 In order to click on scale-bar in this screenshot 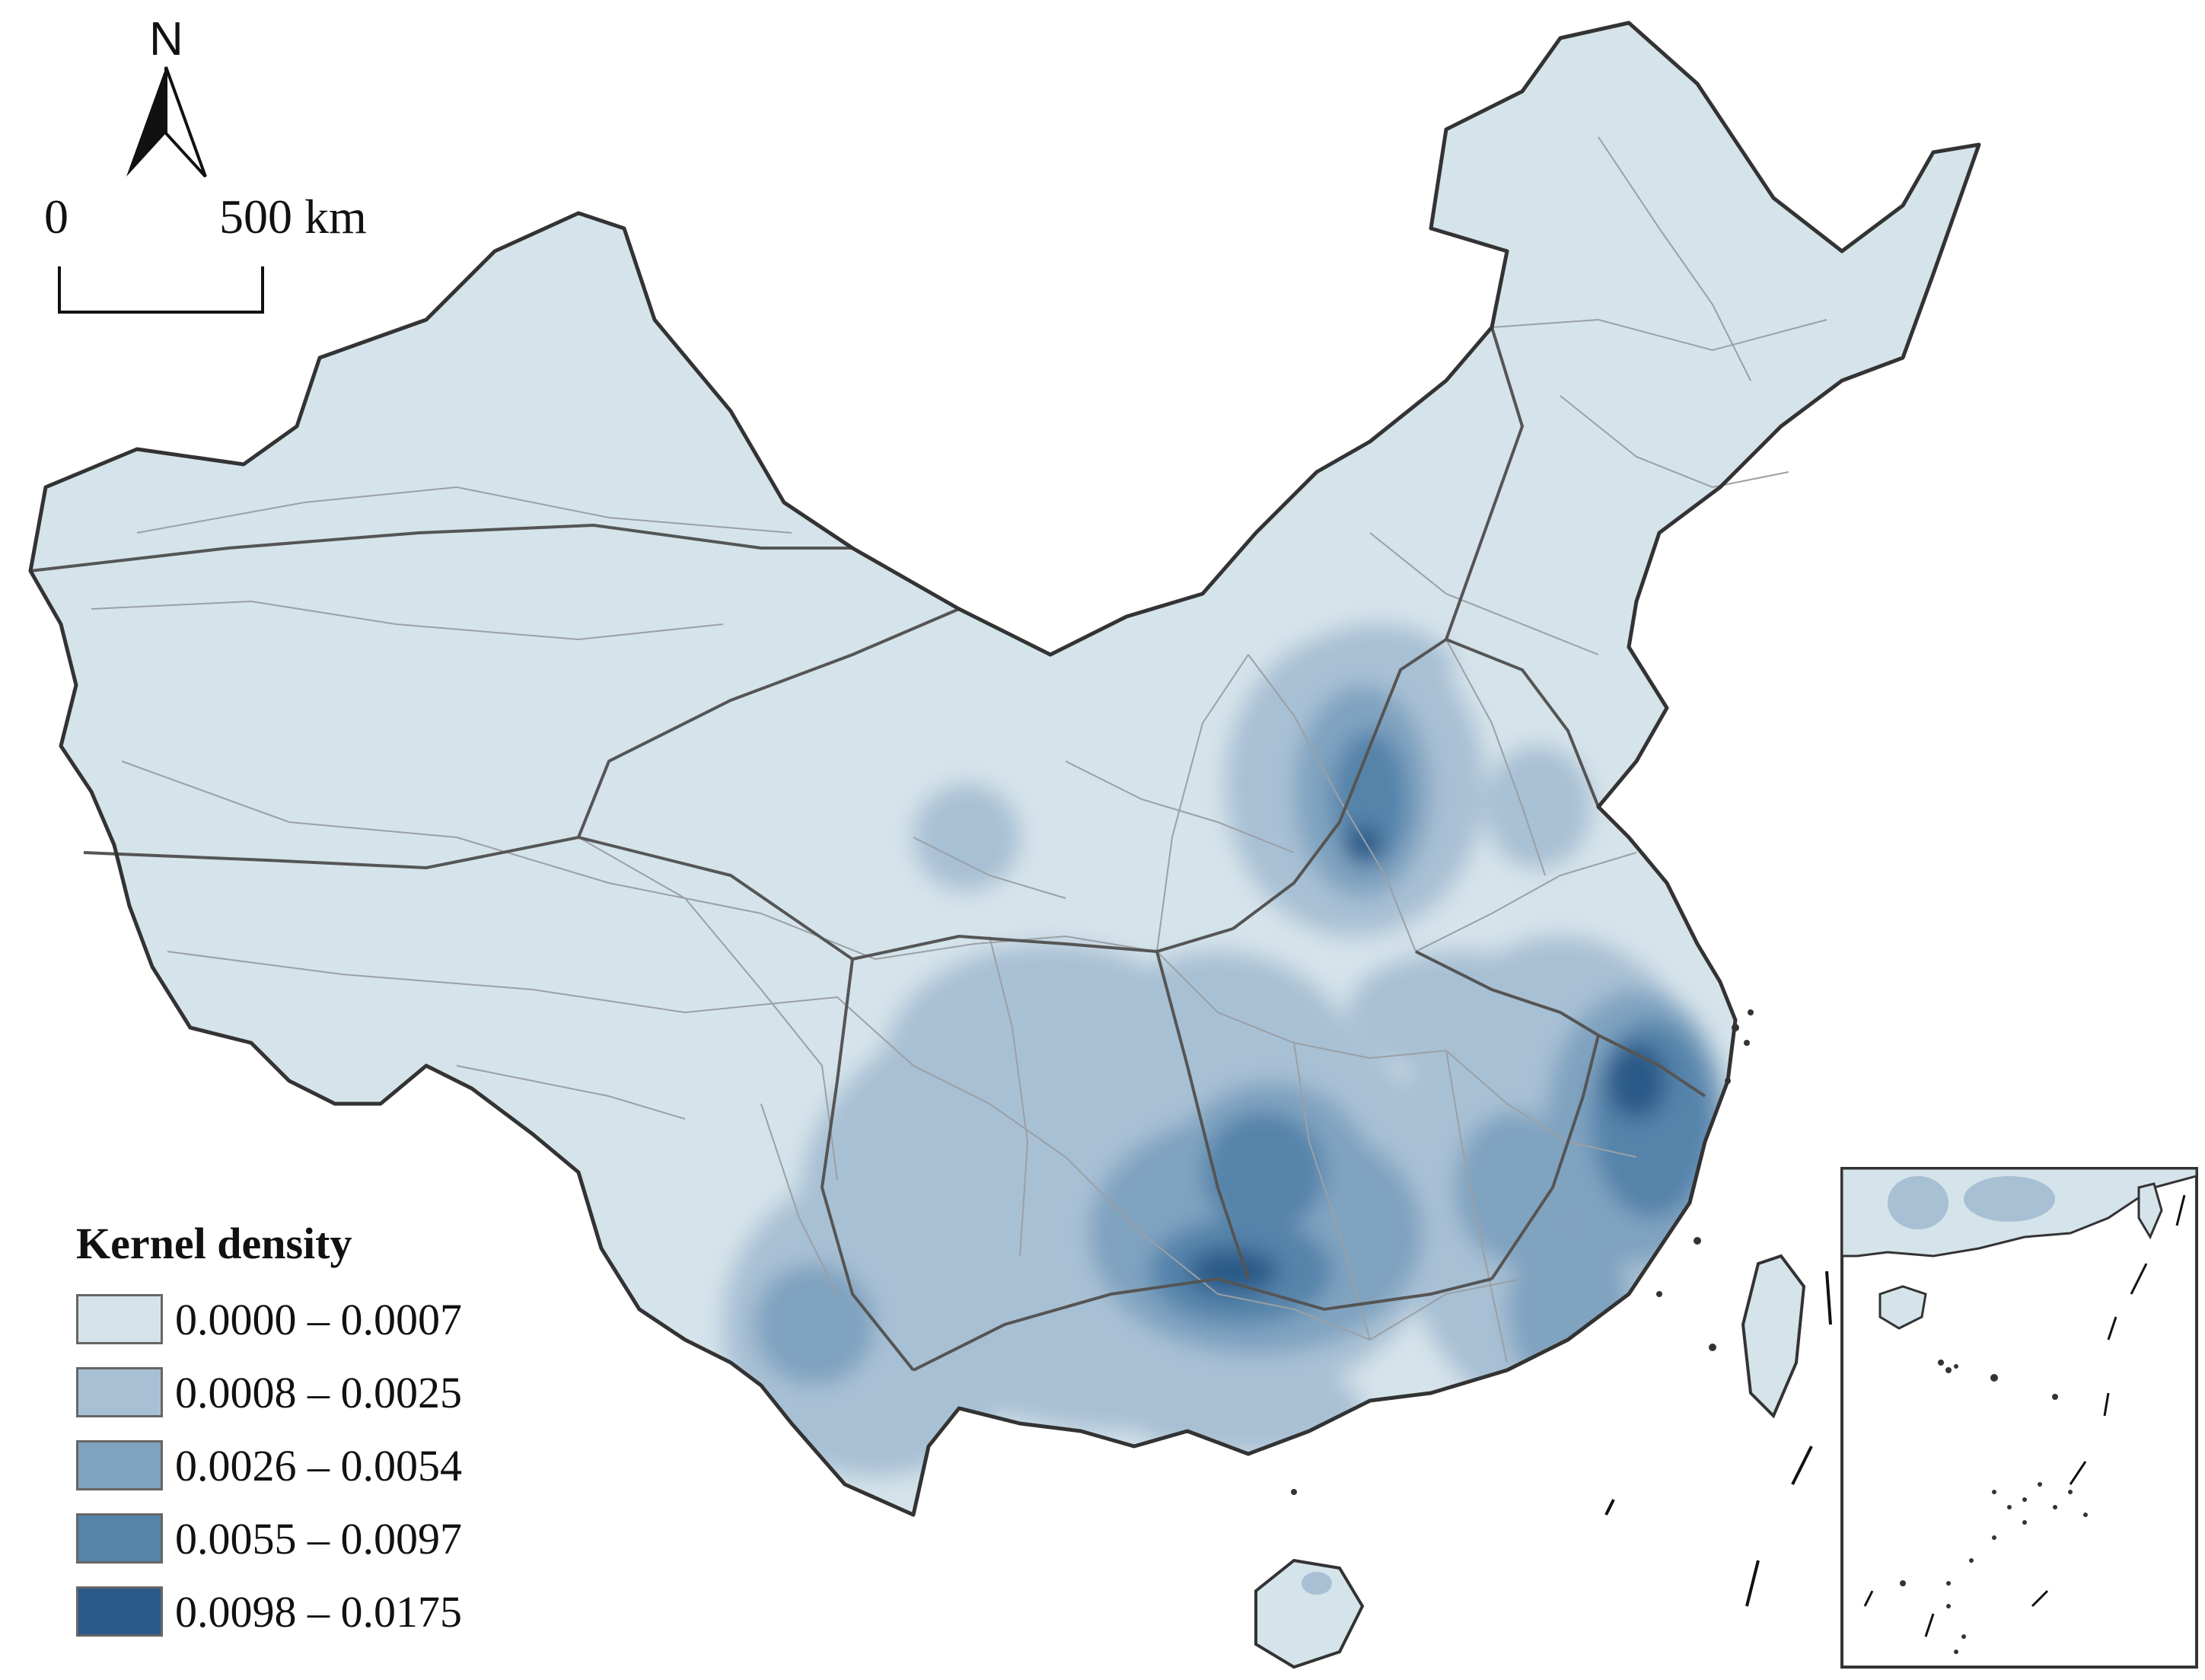, I will do `click(161, 290)`.